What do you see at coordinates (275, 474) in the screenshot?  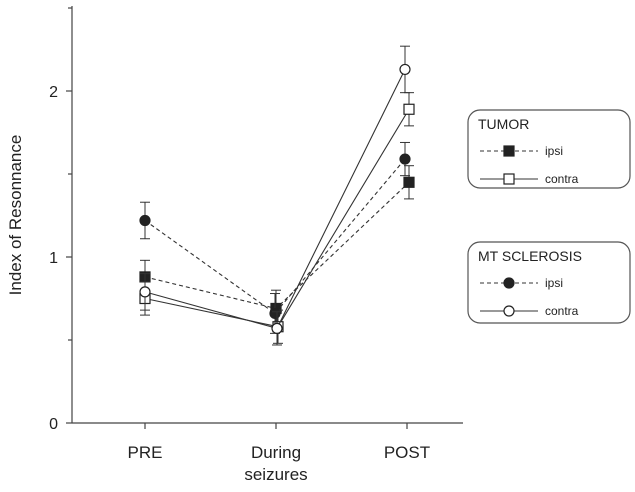 I see `x-tick-label: seizures` at bounding box center [275, 474].